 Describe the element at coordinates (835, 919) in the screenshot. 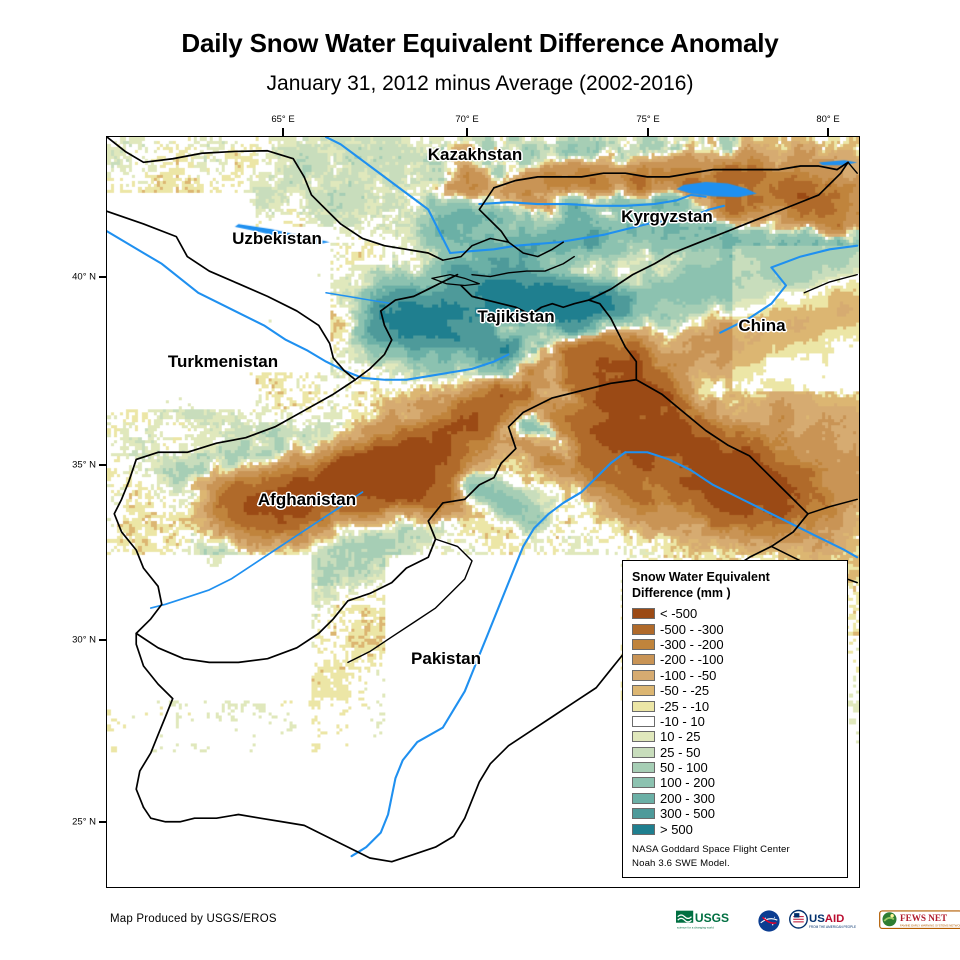

I see `svg-text: AID` at that location.